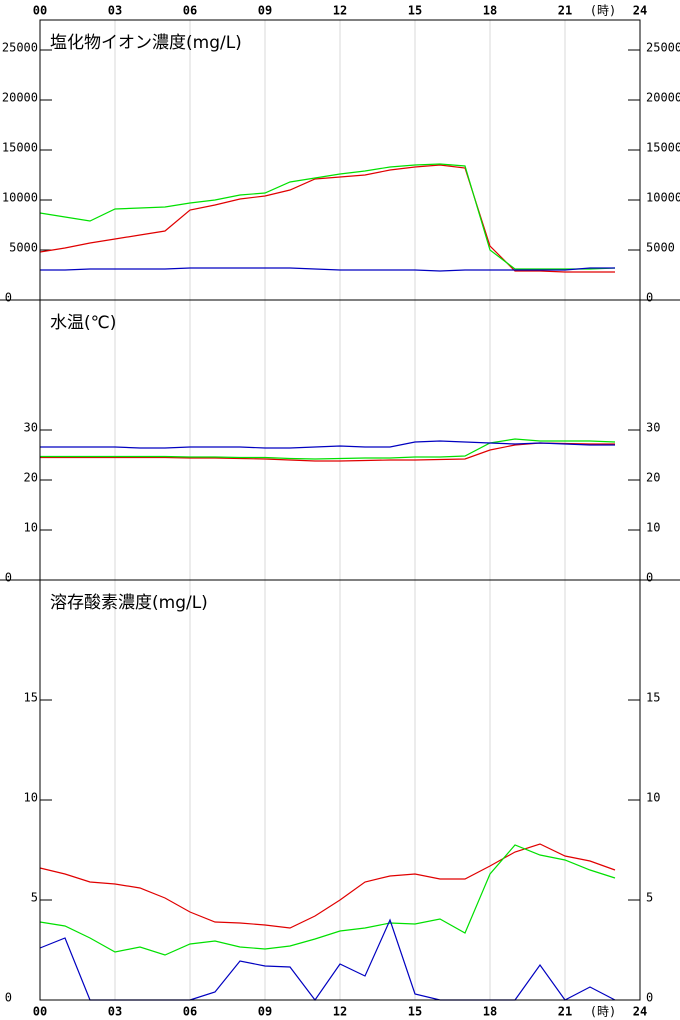 This screenshot has height=1020, width=680. Describe the element at coordinates (129, 603) in the screenshot. I see `panel-title: 溶存酸素濃度(mg/L)` at that location.